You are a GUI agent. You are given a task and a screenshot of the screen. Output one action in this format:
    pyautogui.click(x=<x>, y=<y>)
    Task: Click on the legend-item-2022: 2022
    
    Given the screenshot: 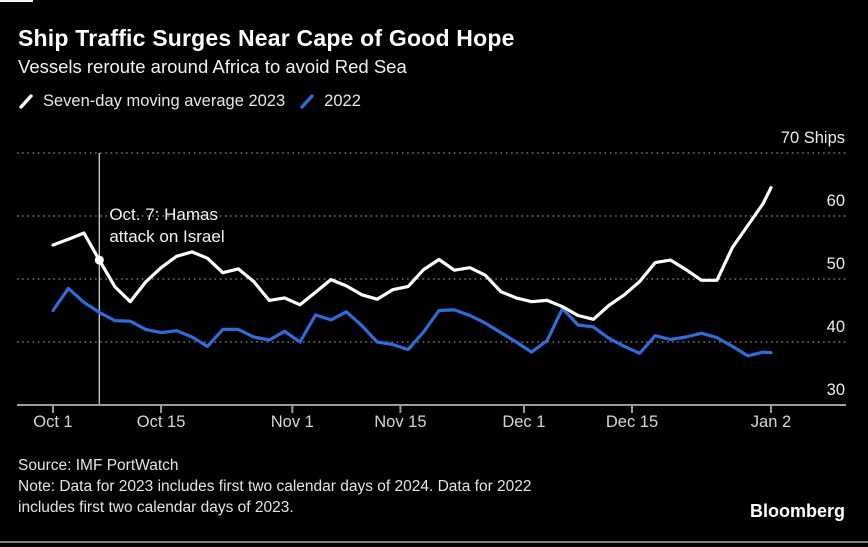 What is the action you would take?
    pyautogui.click(x=330, y=101)
    